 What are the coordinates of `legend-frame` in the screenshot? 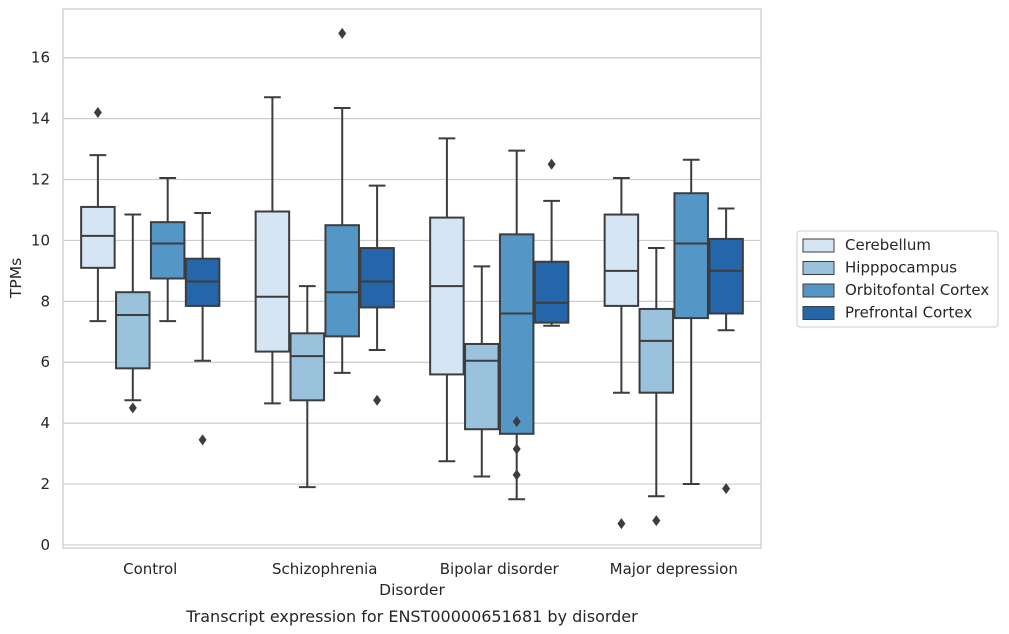 It's located at (897, 279).